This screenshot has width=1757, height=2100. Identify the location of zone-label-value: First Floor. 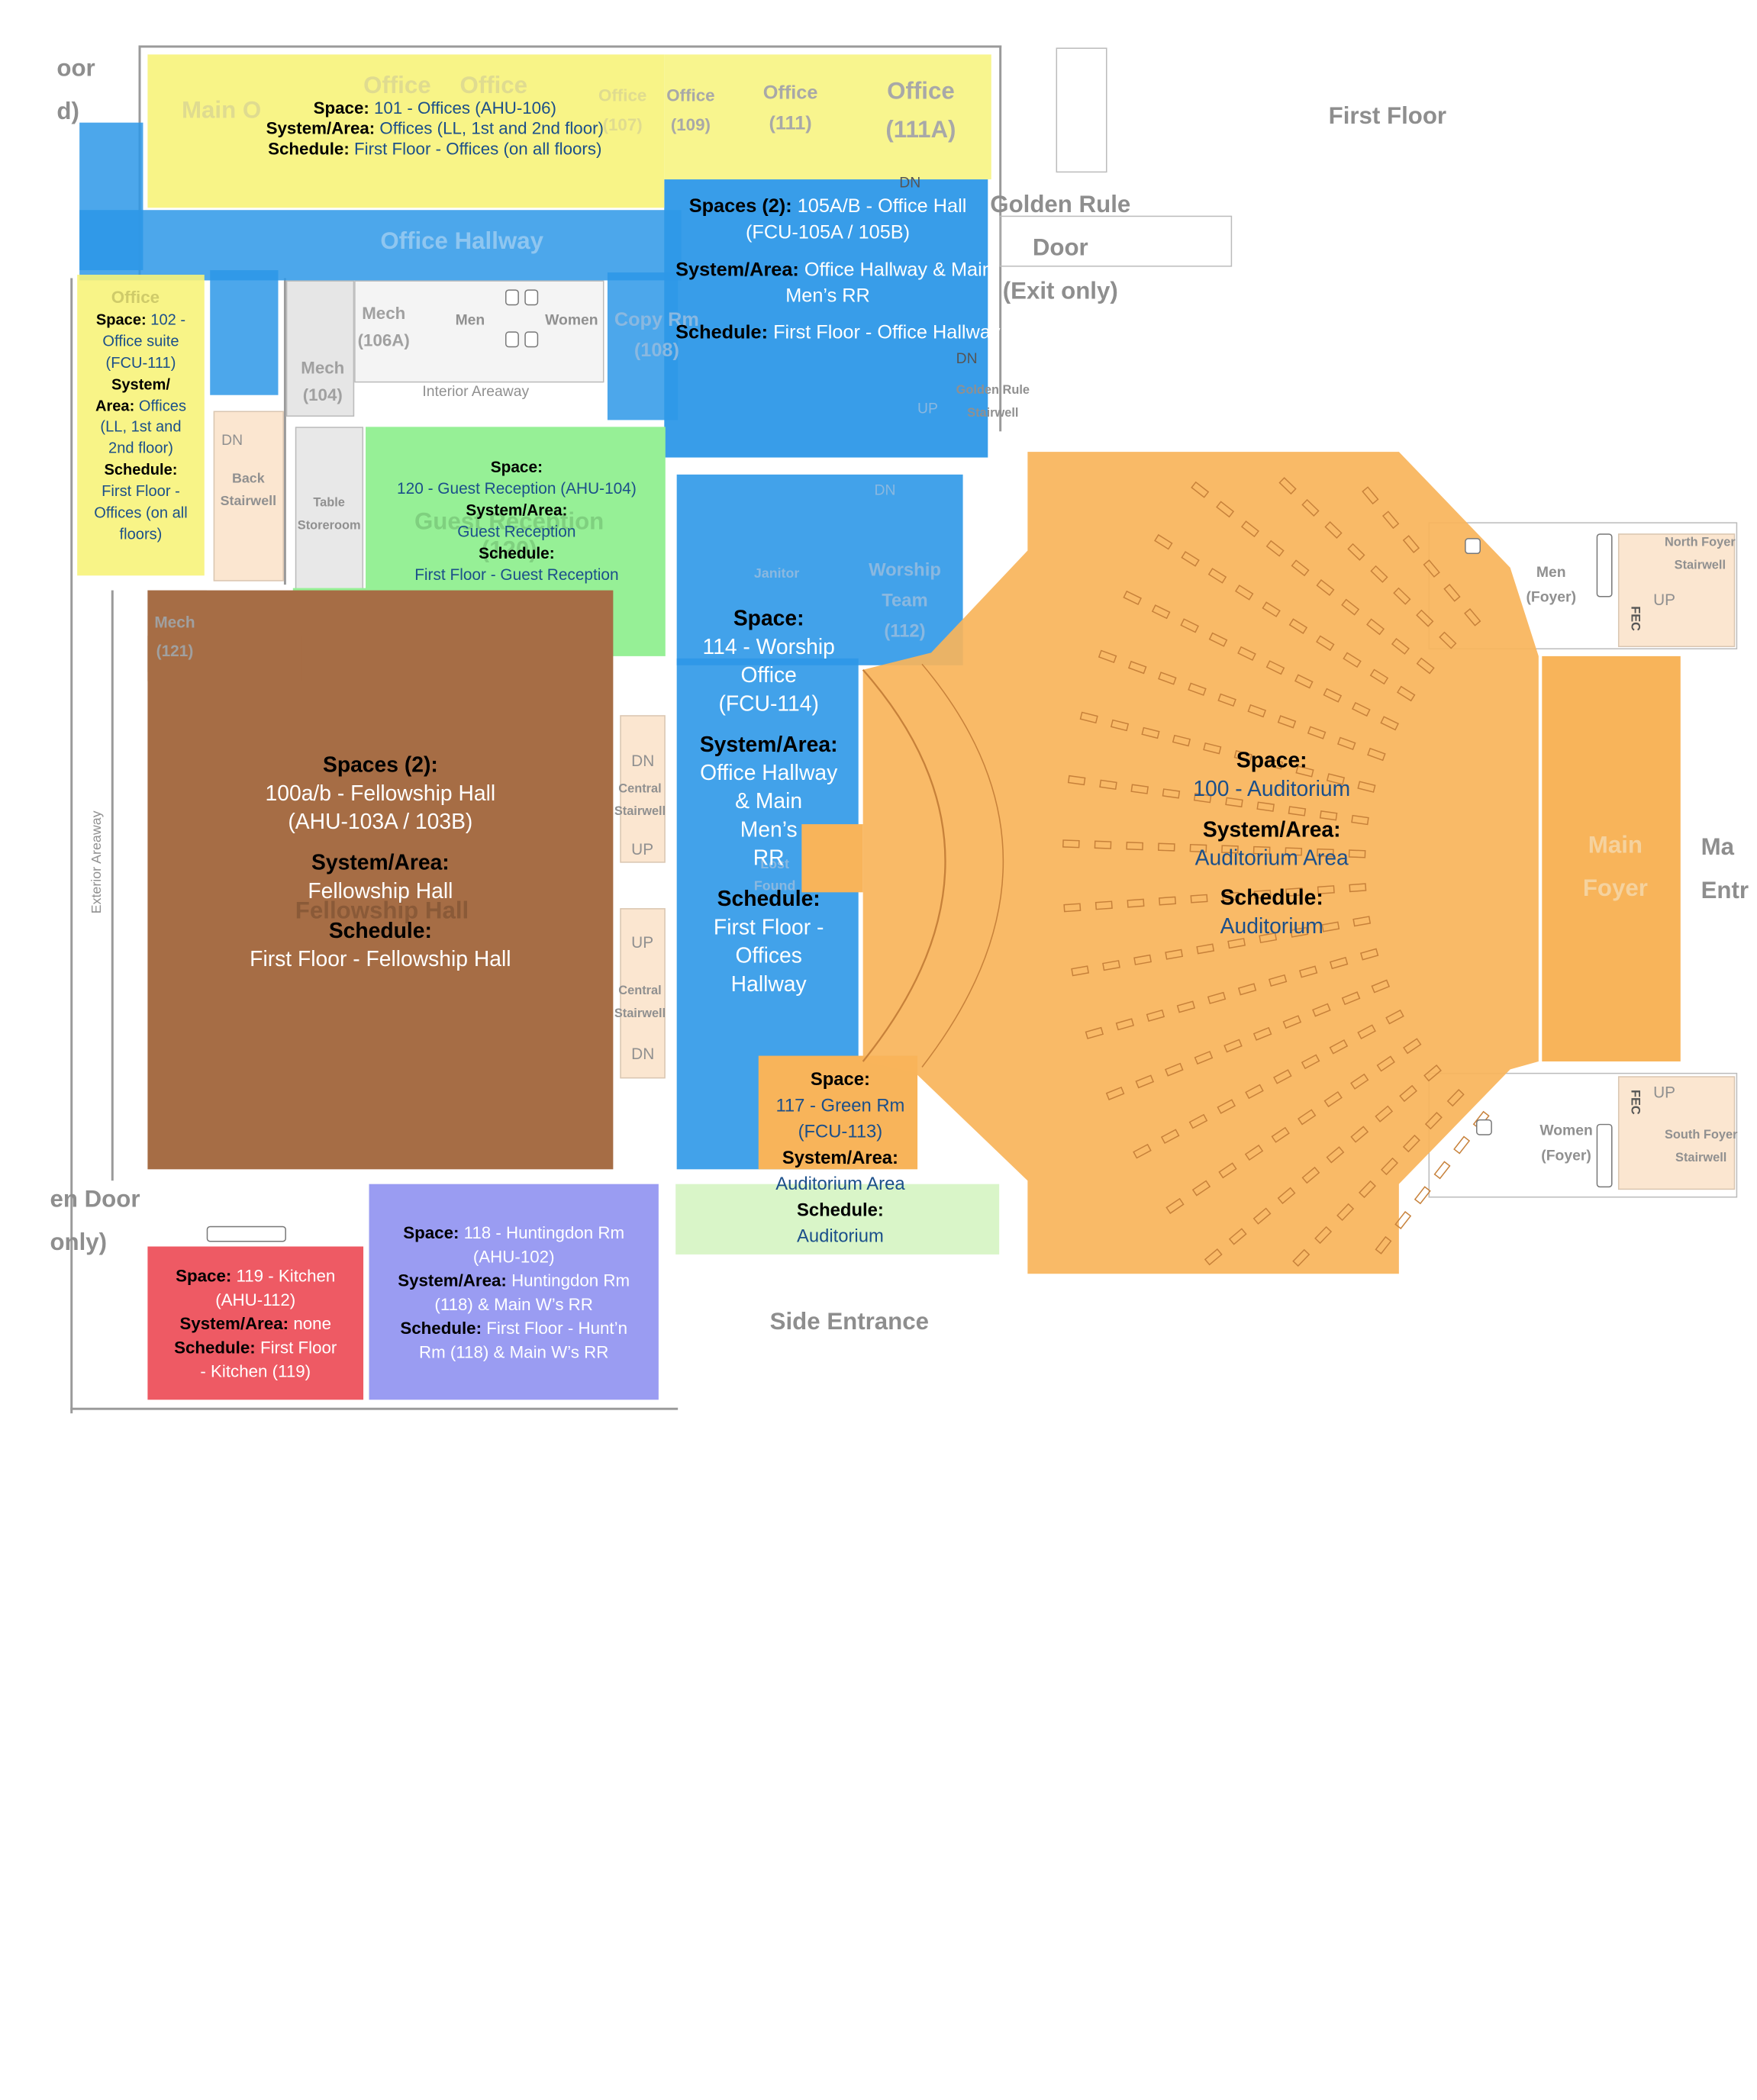
(298, 1348).